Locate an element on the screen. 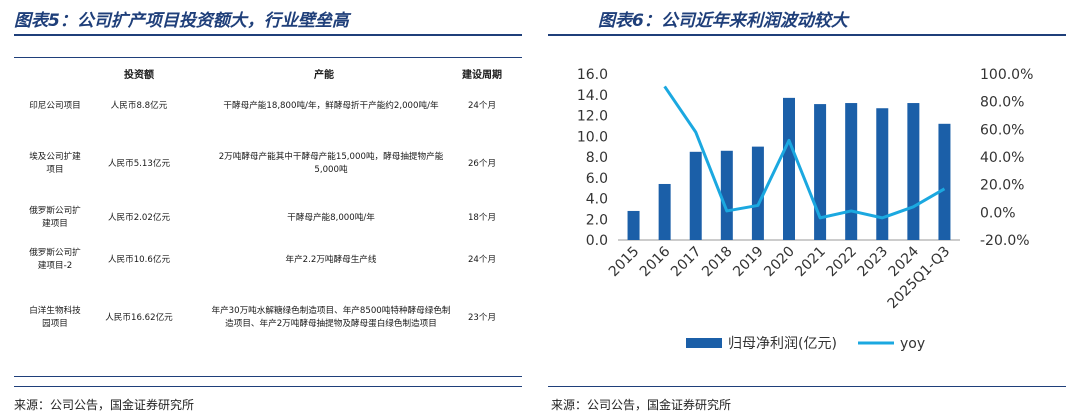 The height and width of the screenshot is (419, 1080). bar-2019 is located at coordinates (757, 193).